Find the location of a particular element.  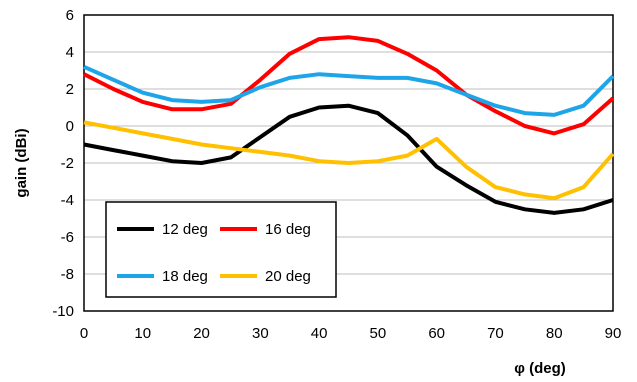

x-tick-label: 50 is located at coordinates (378, 333).